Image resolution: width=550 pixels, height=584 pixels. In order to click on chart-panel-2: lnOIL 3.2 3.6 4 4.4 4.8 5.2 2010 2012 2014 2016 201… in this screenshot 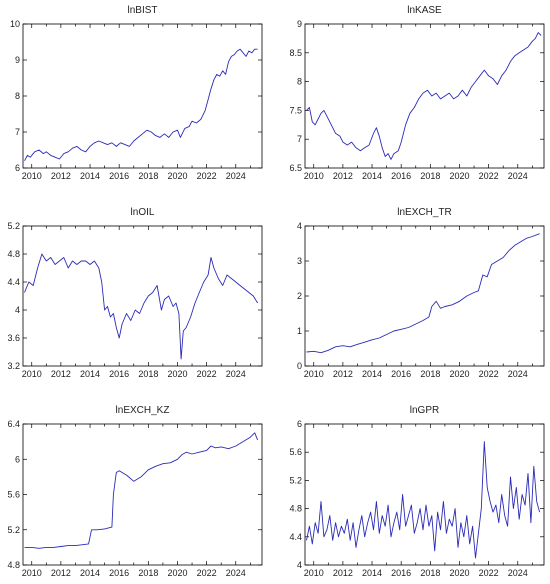, I will do `click(135, 293)`.